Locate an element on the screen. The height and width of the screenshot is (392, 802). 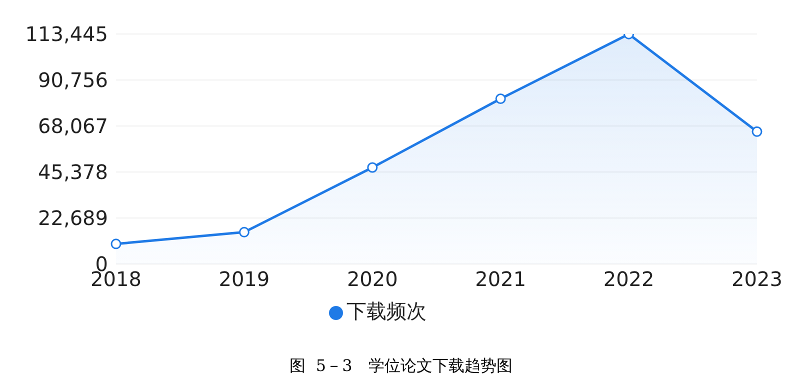
y-tick-label: 113,445 is located at coordinates (66, 34).